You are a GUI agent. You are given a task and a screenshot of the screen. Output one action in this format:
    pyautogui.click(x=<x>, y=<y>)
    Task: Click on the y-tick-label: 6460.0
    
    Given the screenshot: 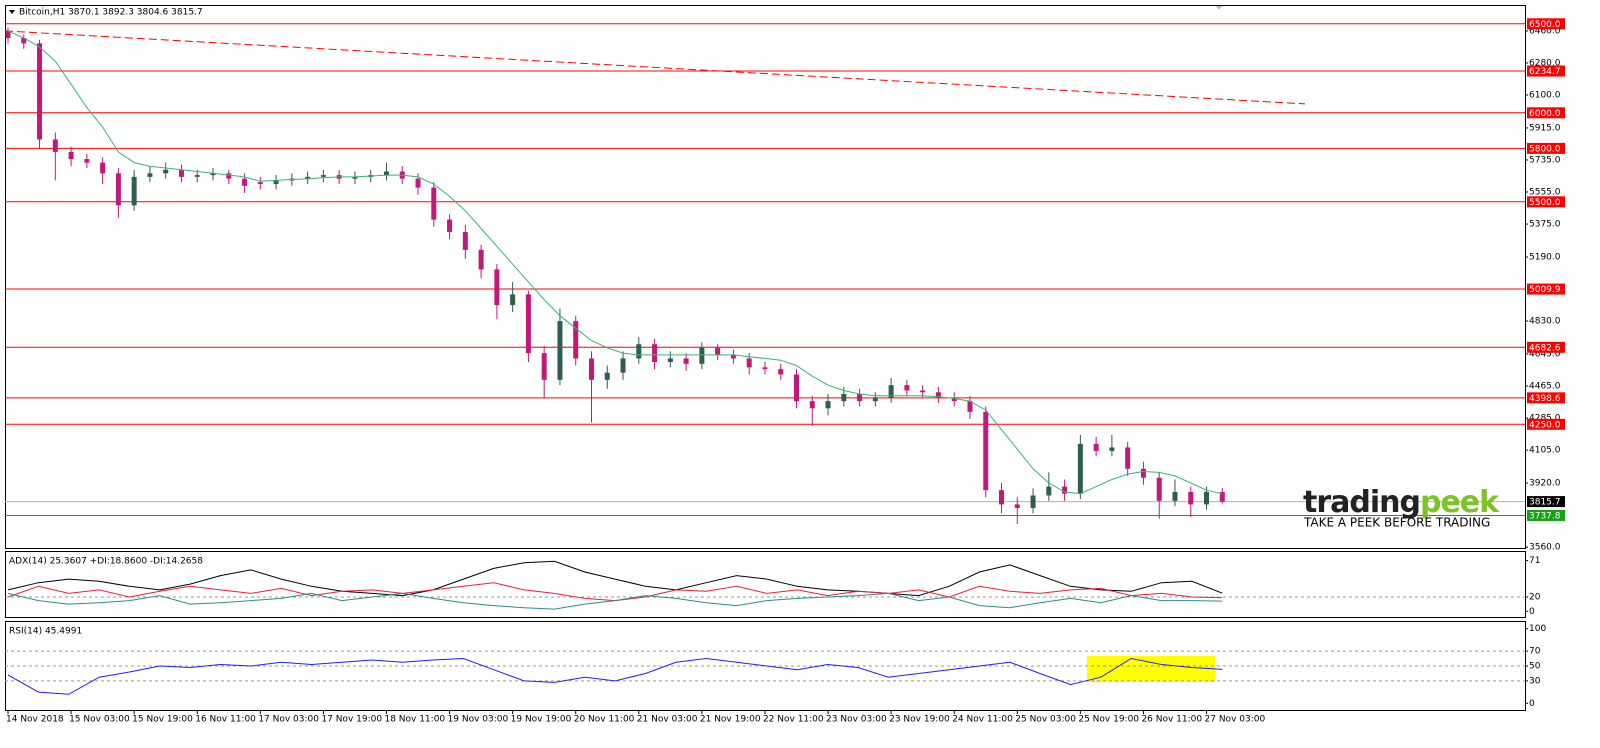 What is the action you would take?
    pyautogui.click(x=1545, y=31)
    